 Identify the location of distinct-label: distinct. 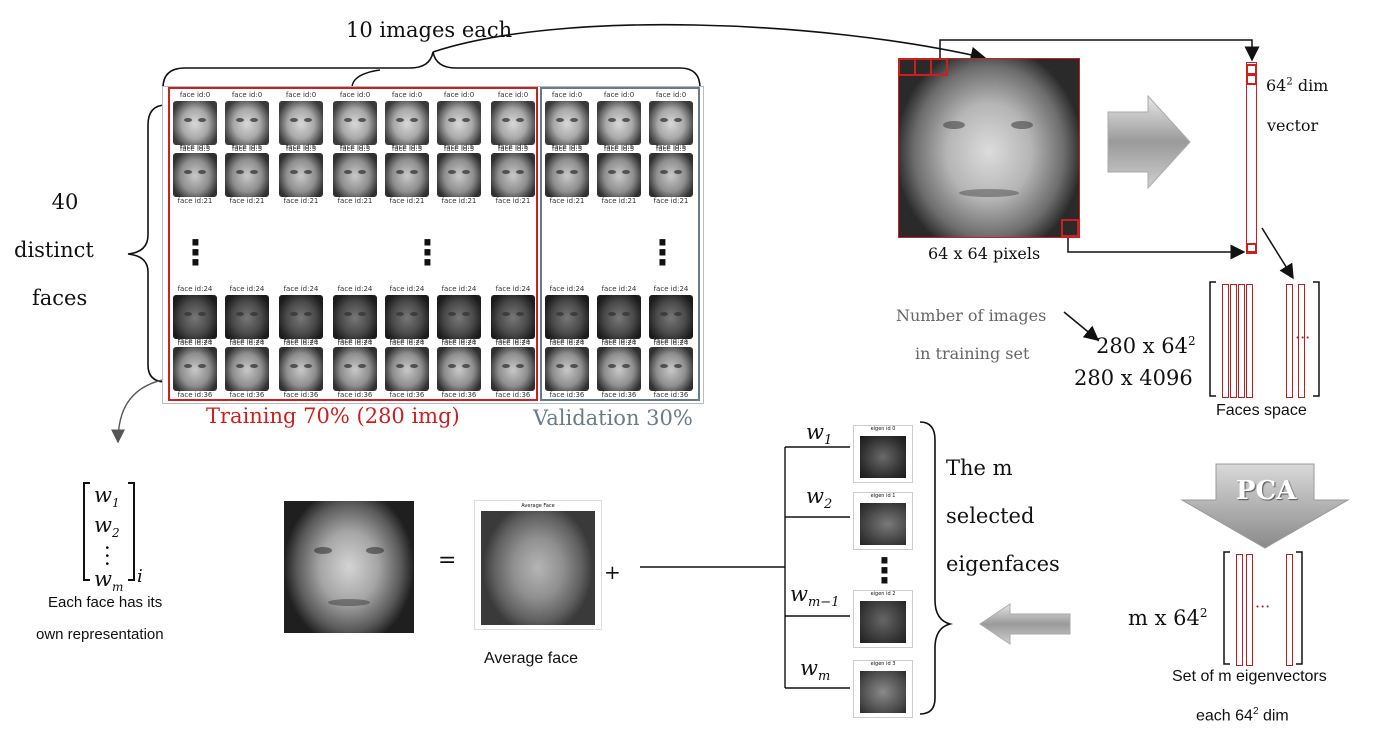
(54, 250).